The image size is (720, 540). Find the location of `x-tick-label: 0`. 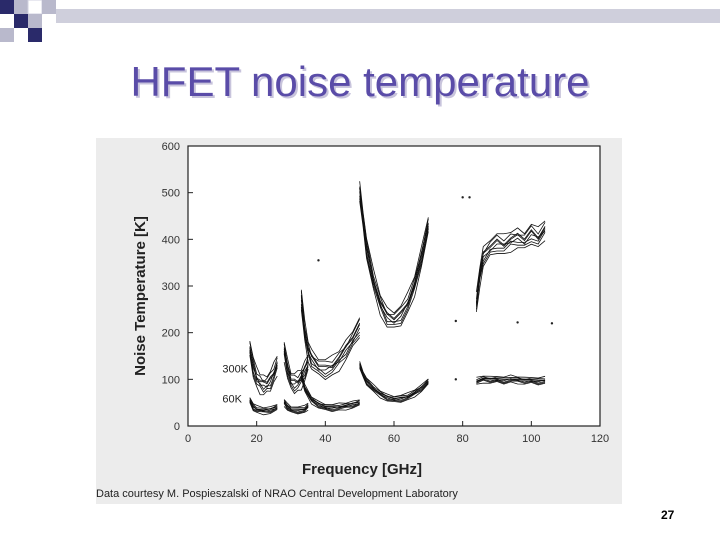

x-tick-label: 0 is located at coordinates (188, 439).